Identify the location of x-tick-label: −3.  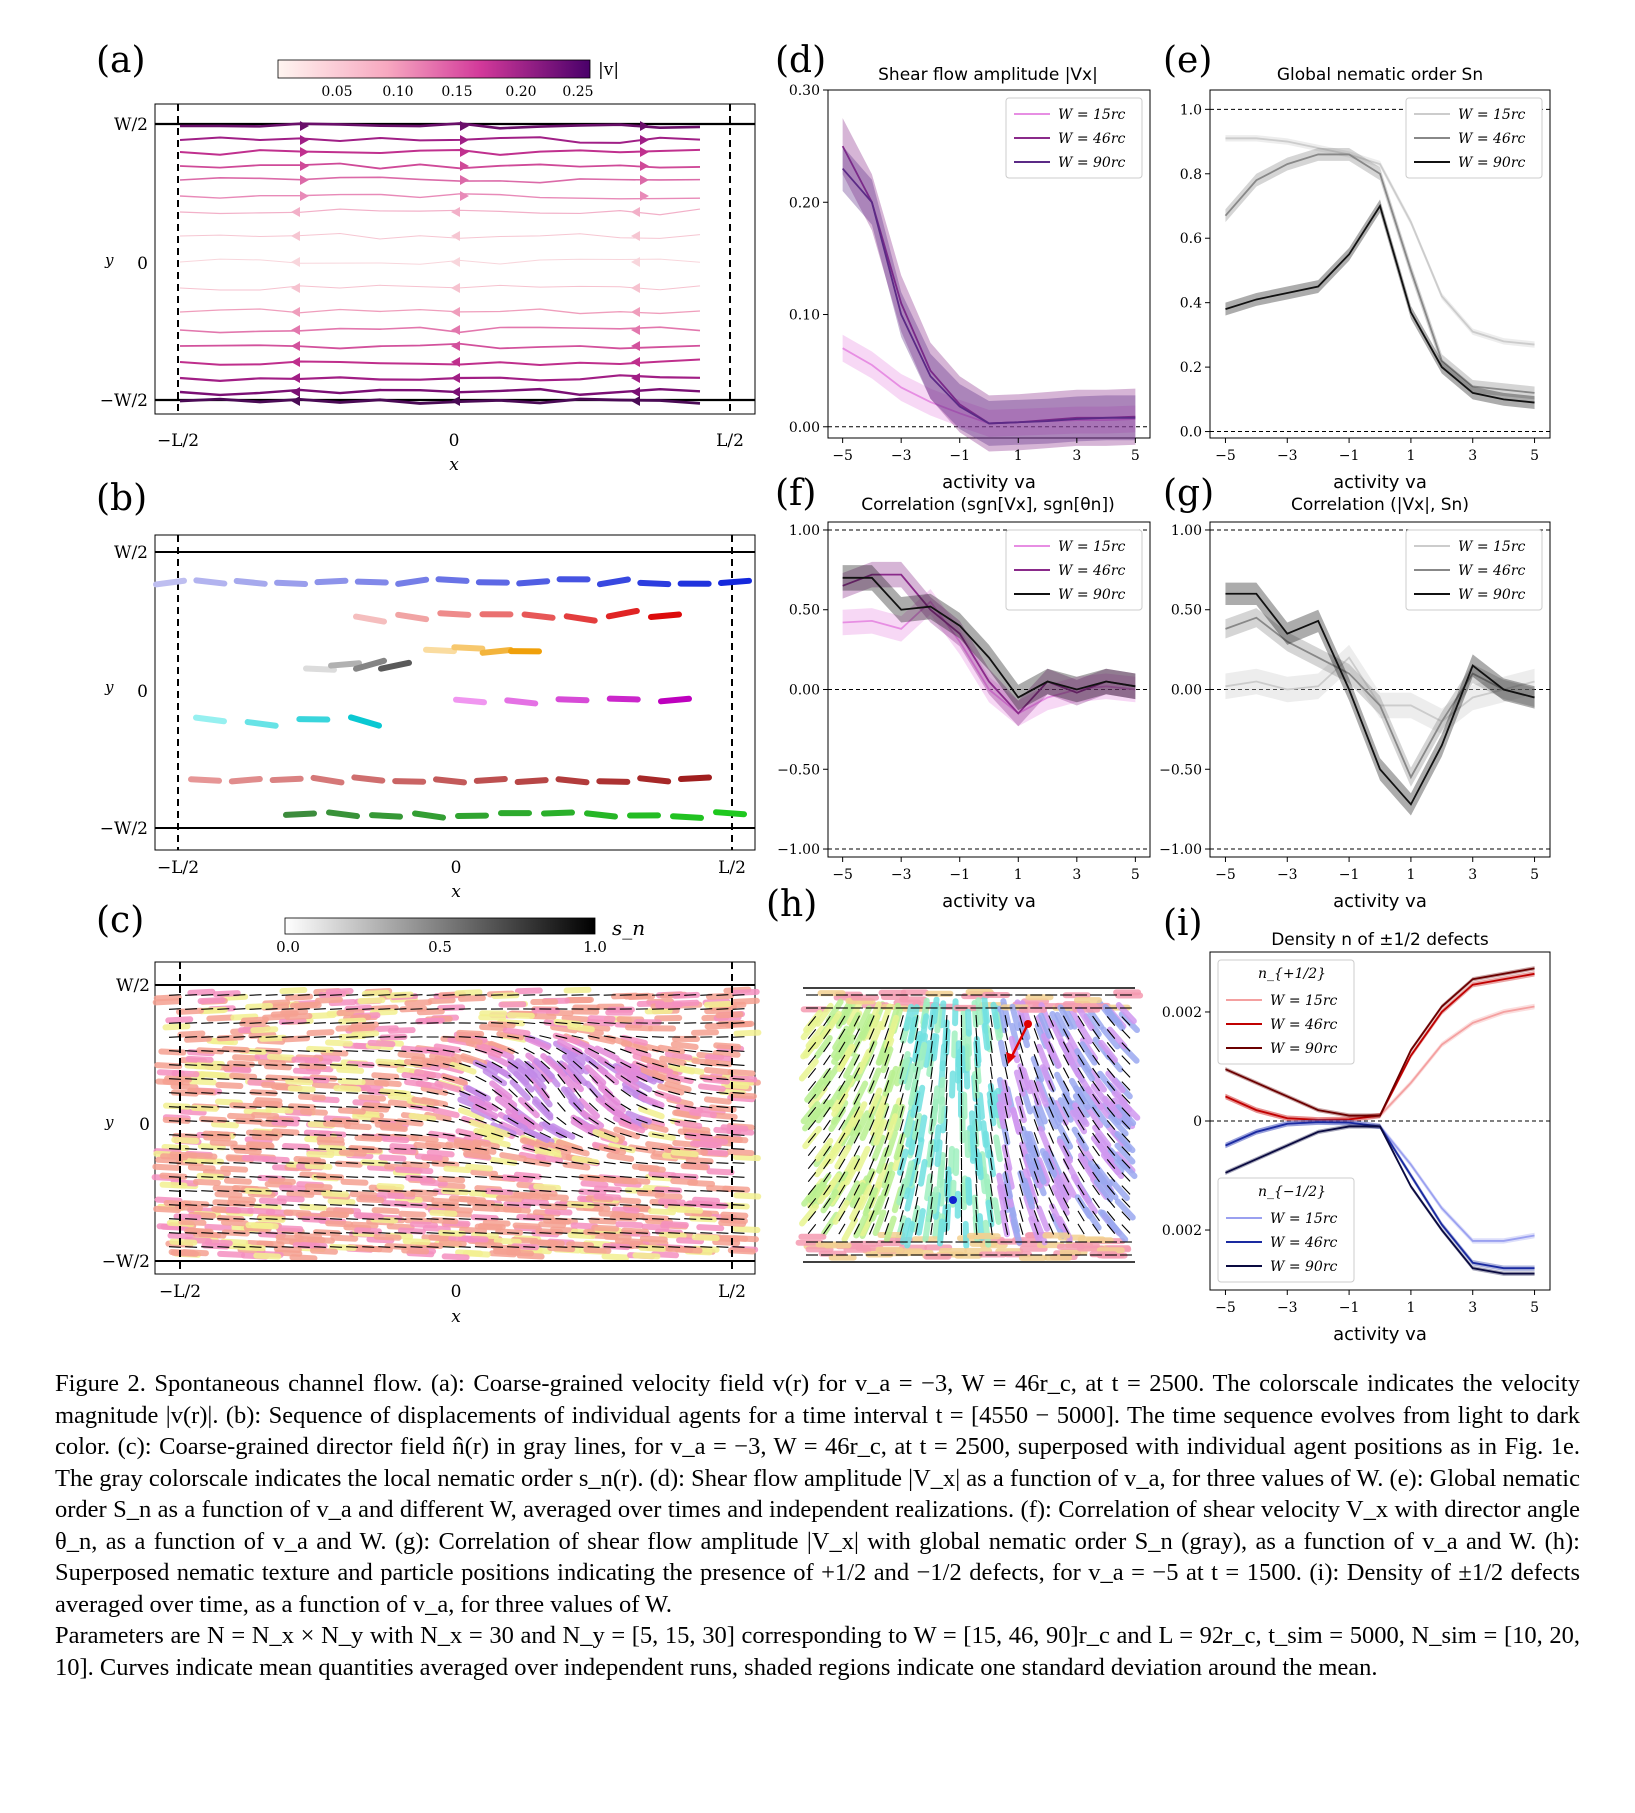
(901, 456).